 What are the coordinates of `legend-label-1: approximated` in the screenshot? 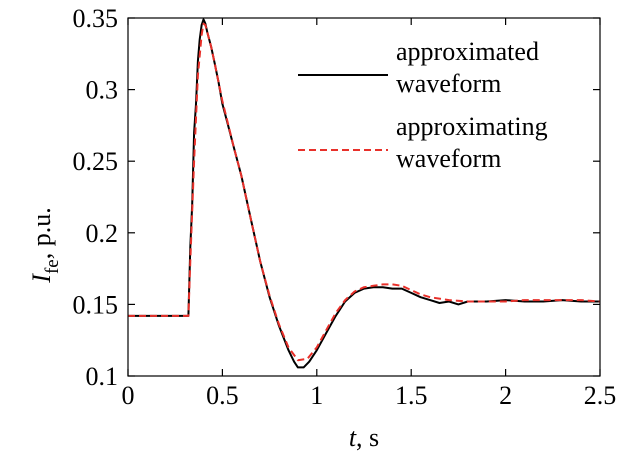 It's located at (467, 51).